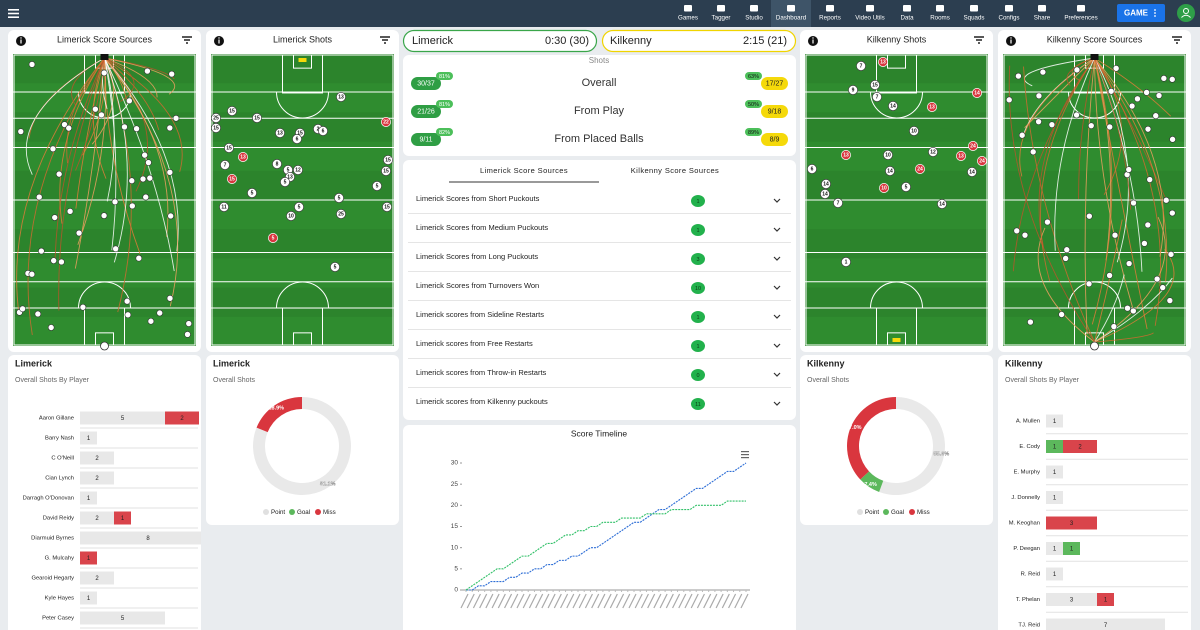 This screenshot has height=630, width=1200. I want to click on source-row-label: Limerick scores from Sideline Restarts, so click(480, 314).